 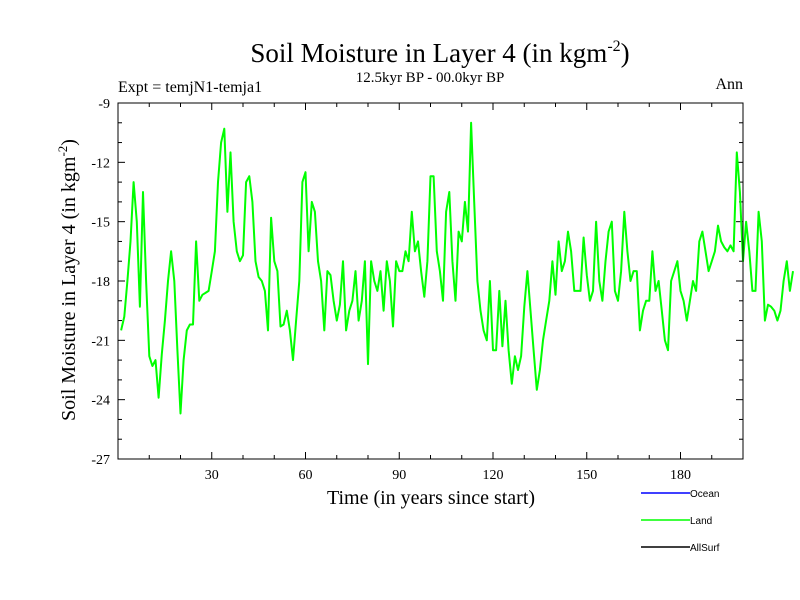 What do you see at coordinates (704, 494) in the screenshot?
I see `legend-label-ocean: Ocean` at bounding box center [704, 494].